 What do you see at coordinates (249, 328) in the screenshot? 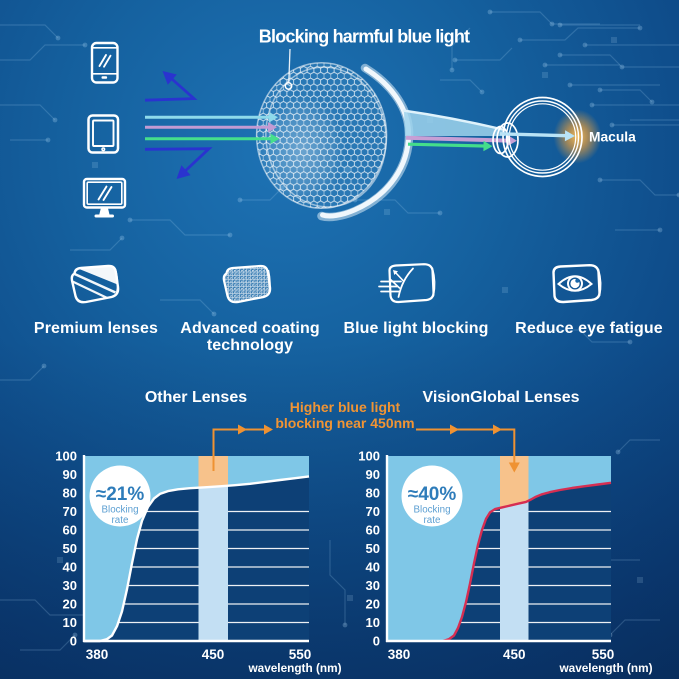
I see `svg-text: Advanced coating` at bounding box center [249, 328].